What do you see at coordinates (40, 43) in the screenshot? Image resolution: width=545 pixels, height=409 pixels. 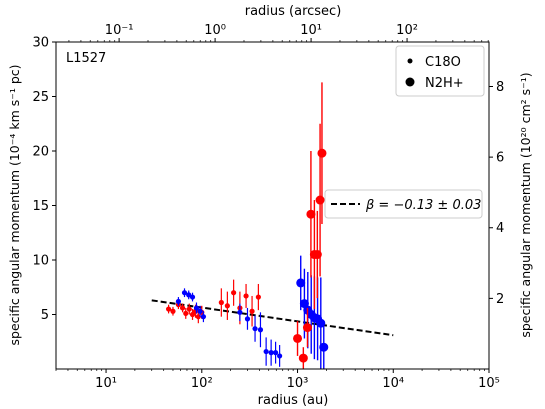 I see `y-tick-label: 30` at bounding box center [40, 43].